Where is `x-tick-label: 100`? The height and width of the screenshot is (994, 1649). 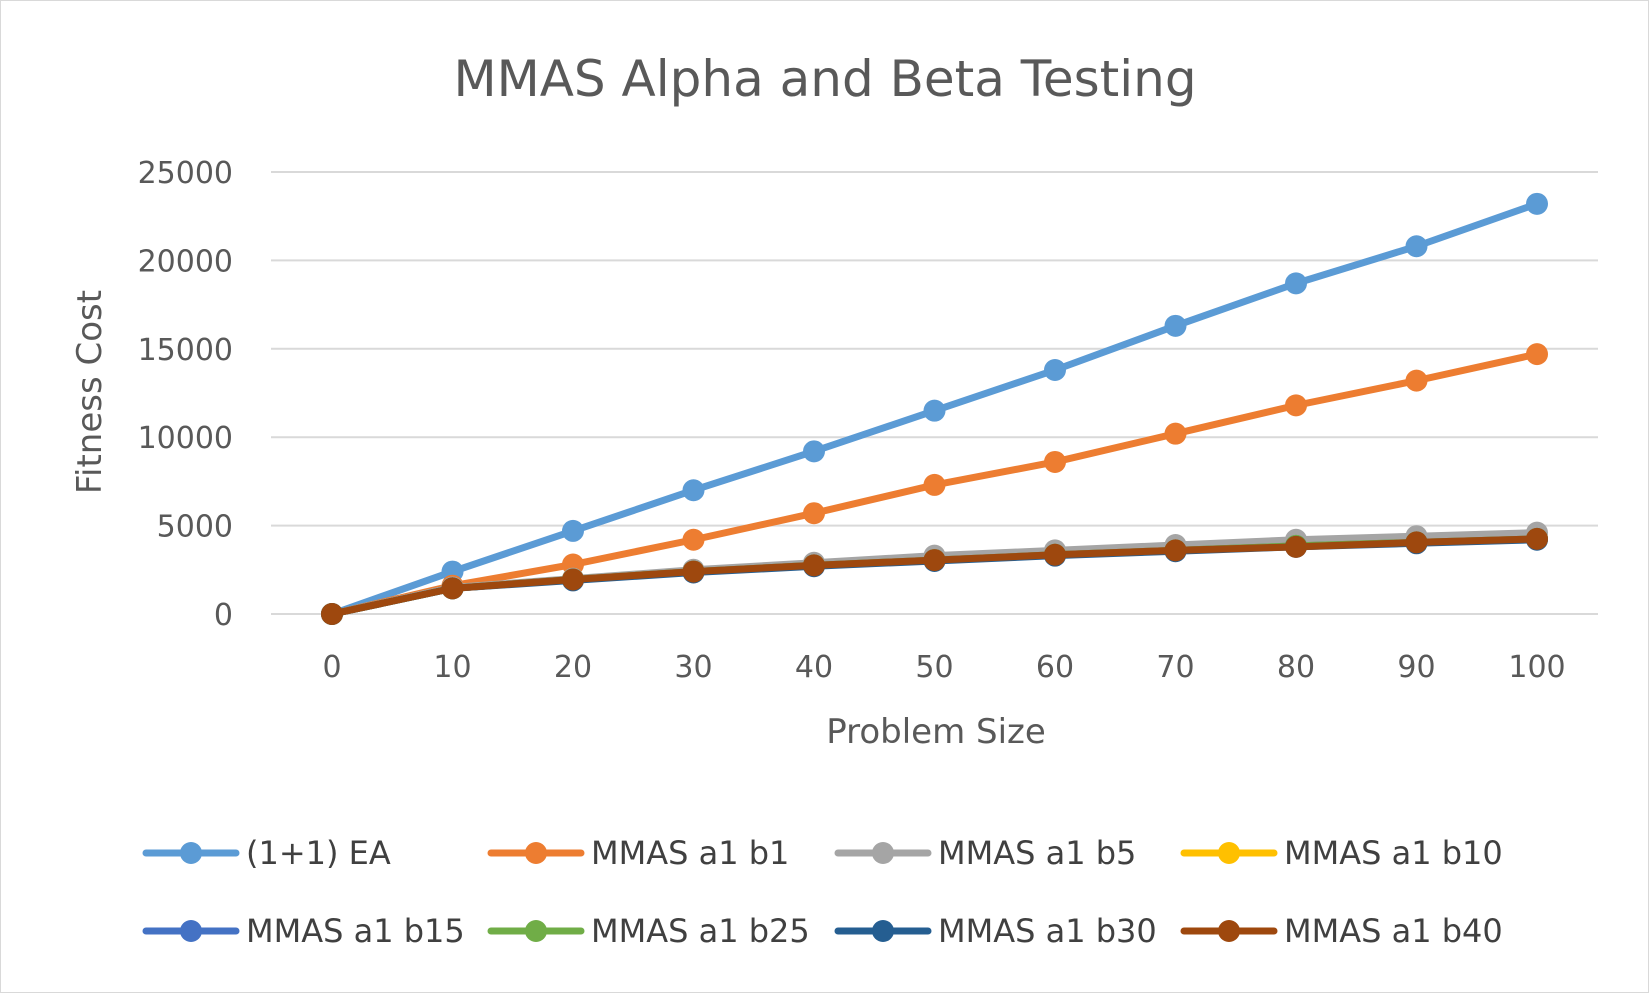 x-tick-label: 100 is located at coordinates (1536, 667).